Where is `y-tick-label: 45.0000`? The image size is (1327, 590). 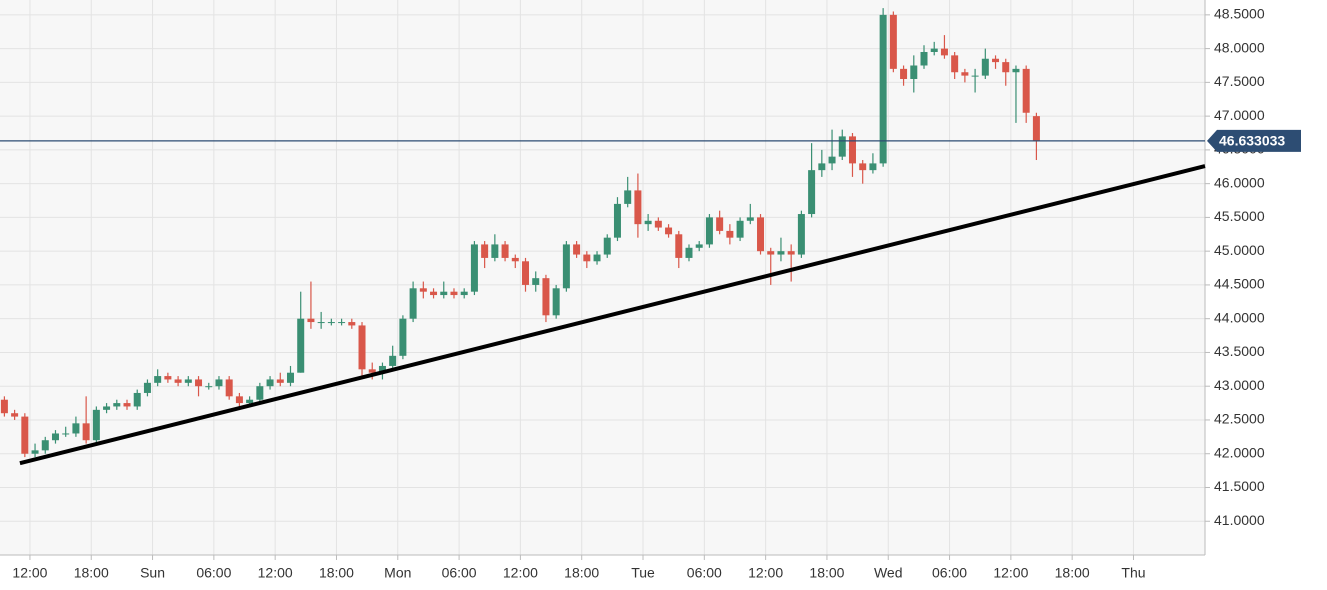
y-tick-label: 45.0000 is located at coordinates (1239, 250).